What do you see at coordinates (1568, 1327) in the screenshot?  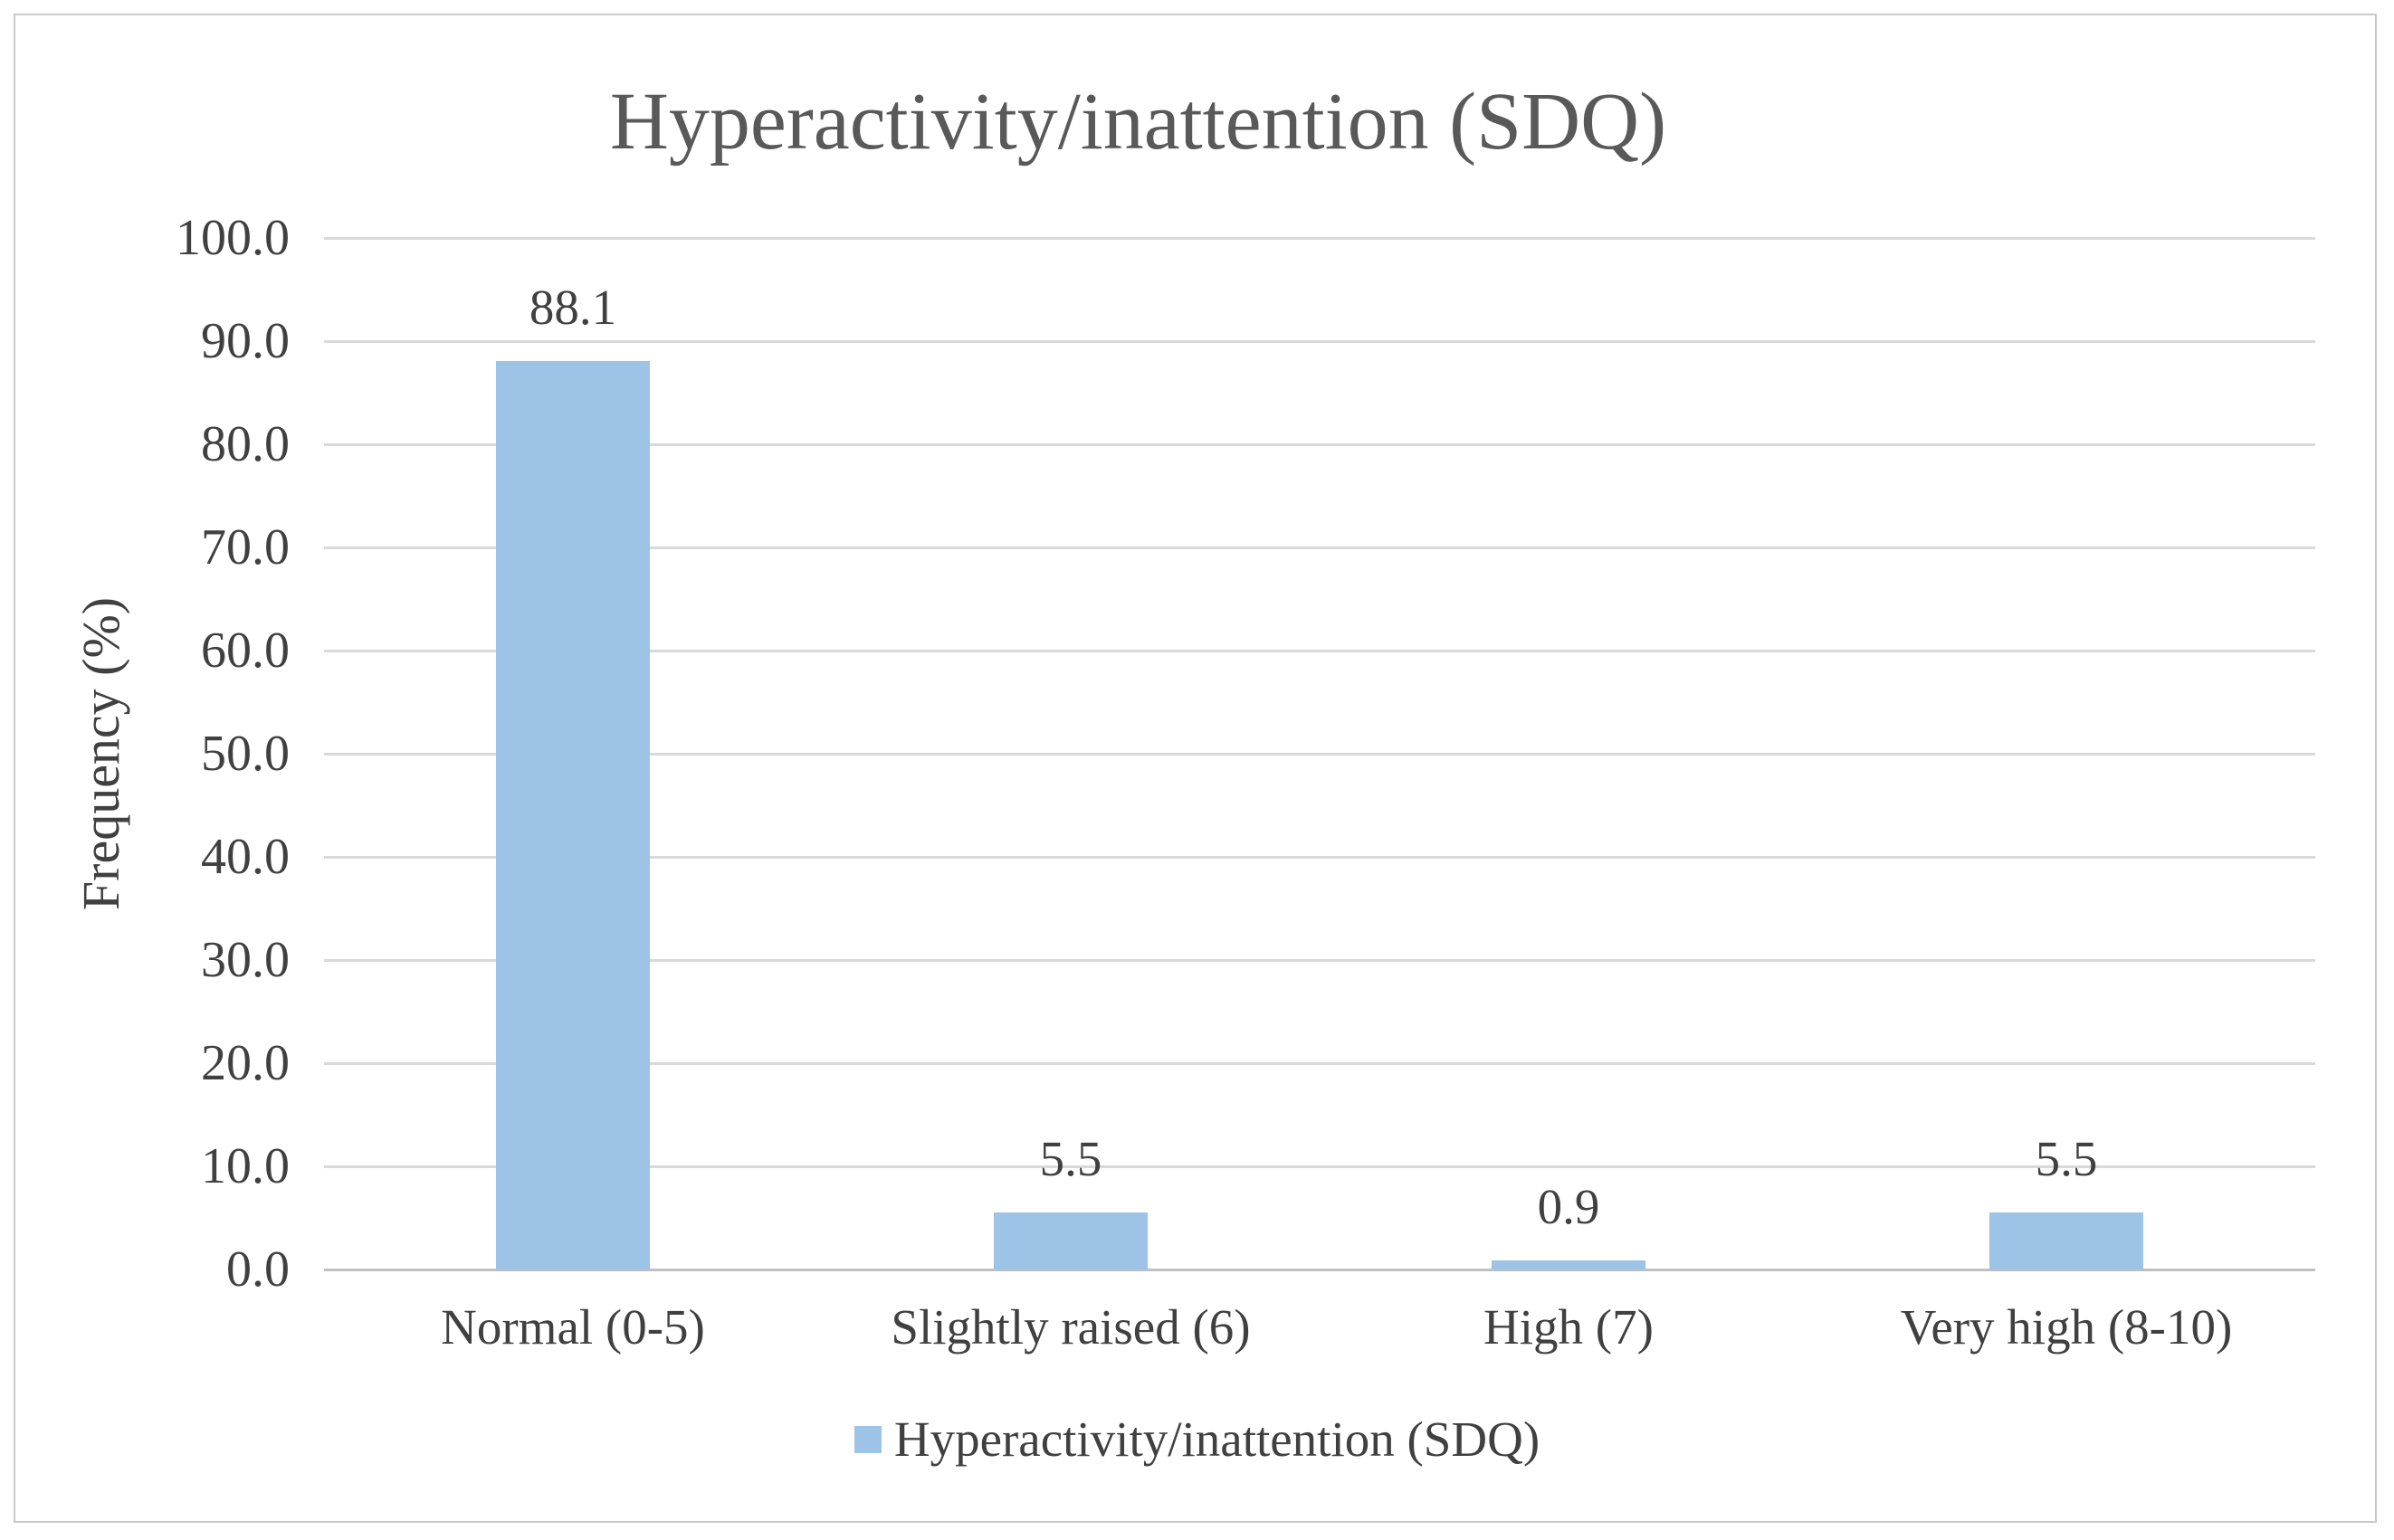 I see `x-tick-label: High (7)` at bounding box center [1568, 1327].